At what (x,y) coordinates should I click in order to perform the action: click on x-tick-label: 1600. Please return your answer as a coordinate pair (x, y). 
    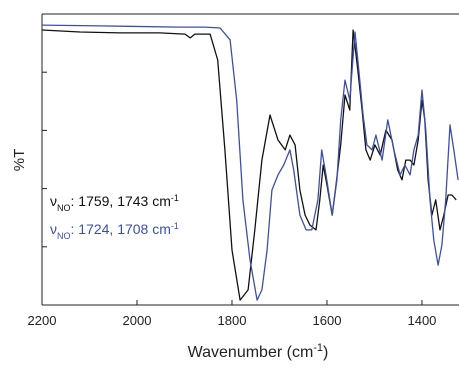
    Looking at the image, I should click on (327, 320).